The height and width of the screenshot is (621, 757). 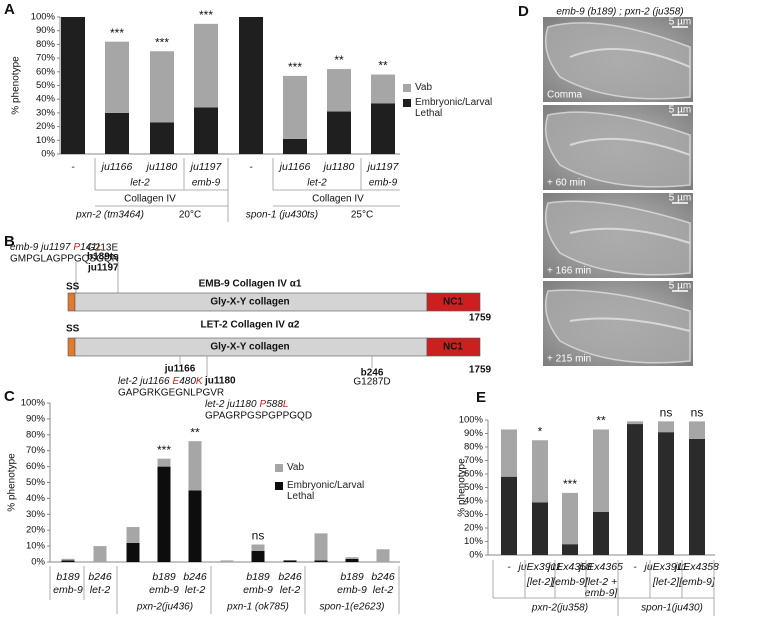 What do you see at coordinates (481, 397) in the screenshot?
I see `panel-label: E` at bounding box center [481, 397].